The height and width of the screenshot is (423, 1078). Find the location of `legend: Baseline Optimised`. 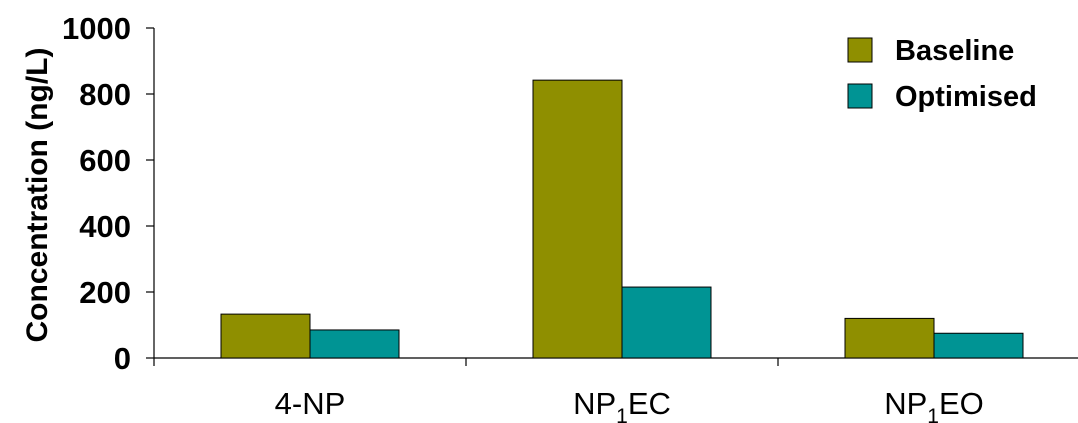

legend: Baseline Optimised is located at coordinates (942, 74).